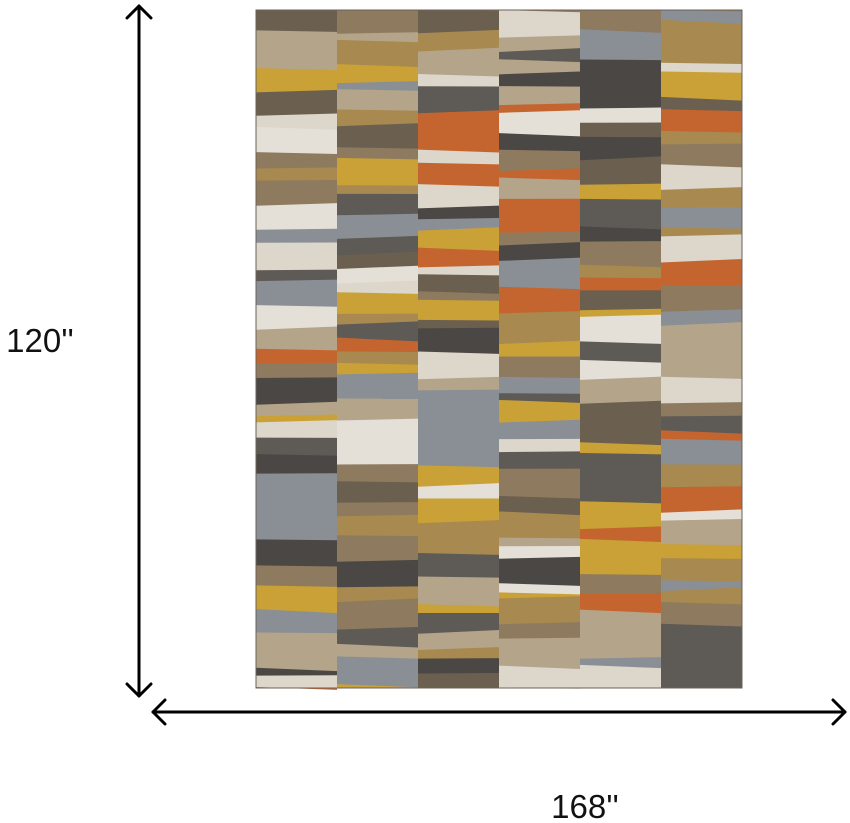 The width and height of the screenshot is (850, 823). I want to click on width-label: 168'', so click(585, 805).